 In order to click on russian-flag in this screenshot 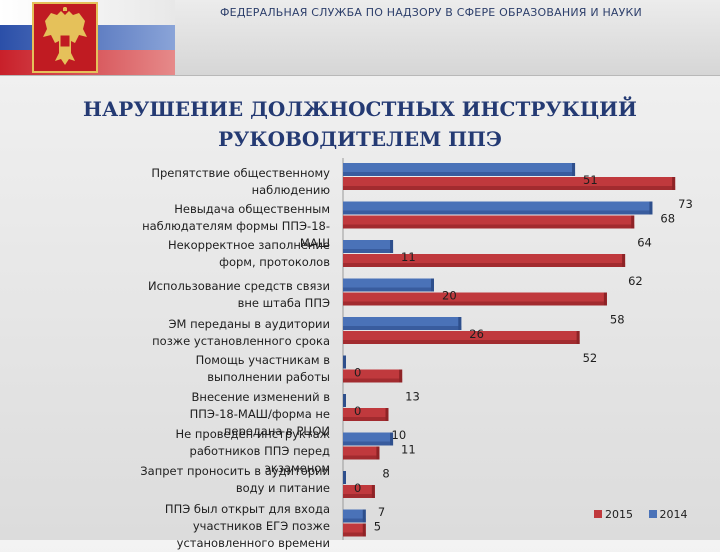, I will do `click(87, 37)`.